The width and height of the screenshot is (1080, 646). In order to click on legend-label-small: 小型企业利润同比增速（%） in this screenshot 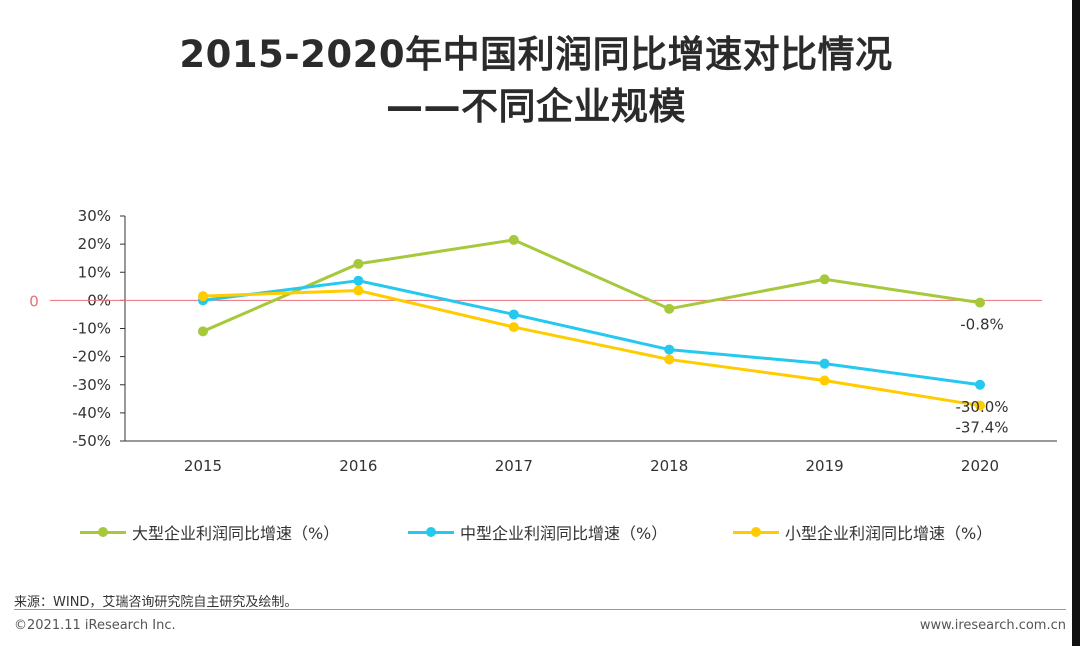, I will do `click(889, 533)`.